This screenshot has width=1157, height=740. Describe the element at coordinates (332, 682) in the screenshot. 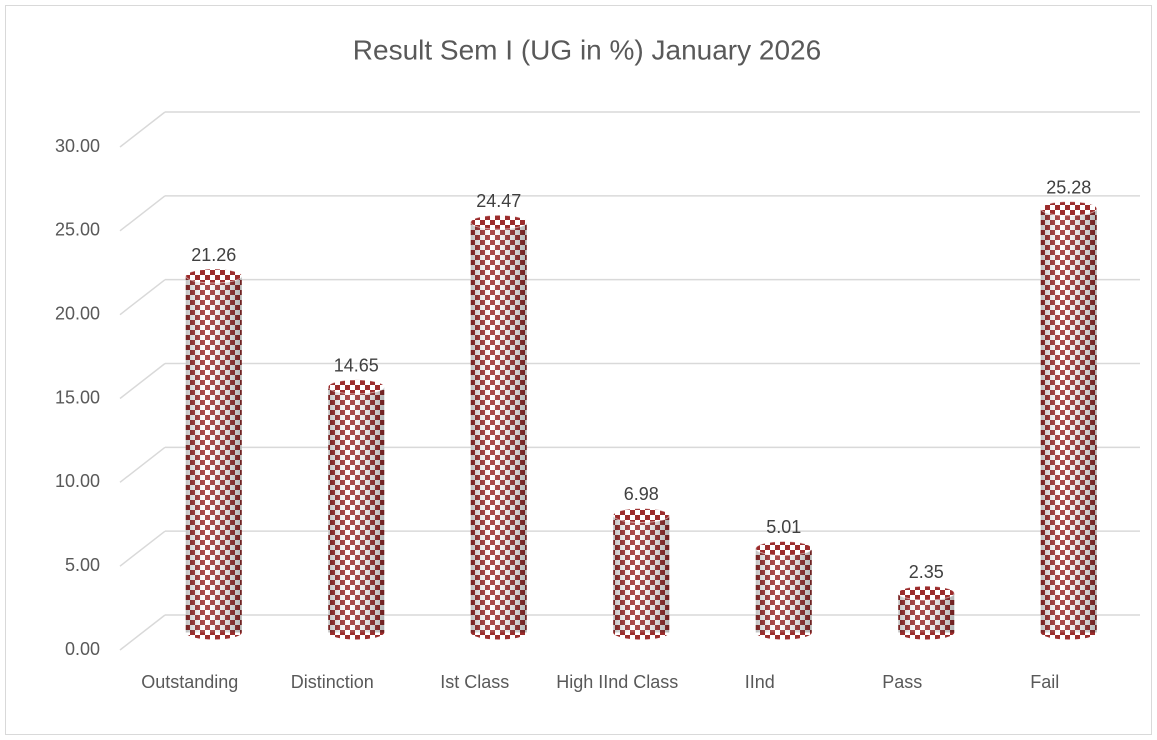

I see `x-tick-label: Distinction` at that location.